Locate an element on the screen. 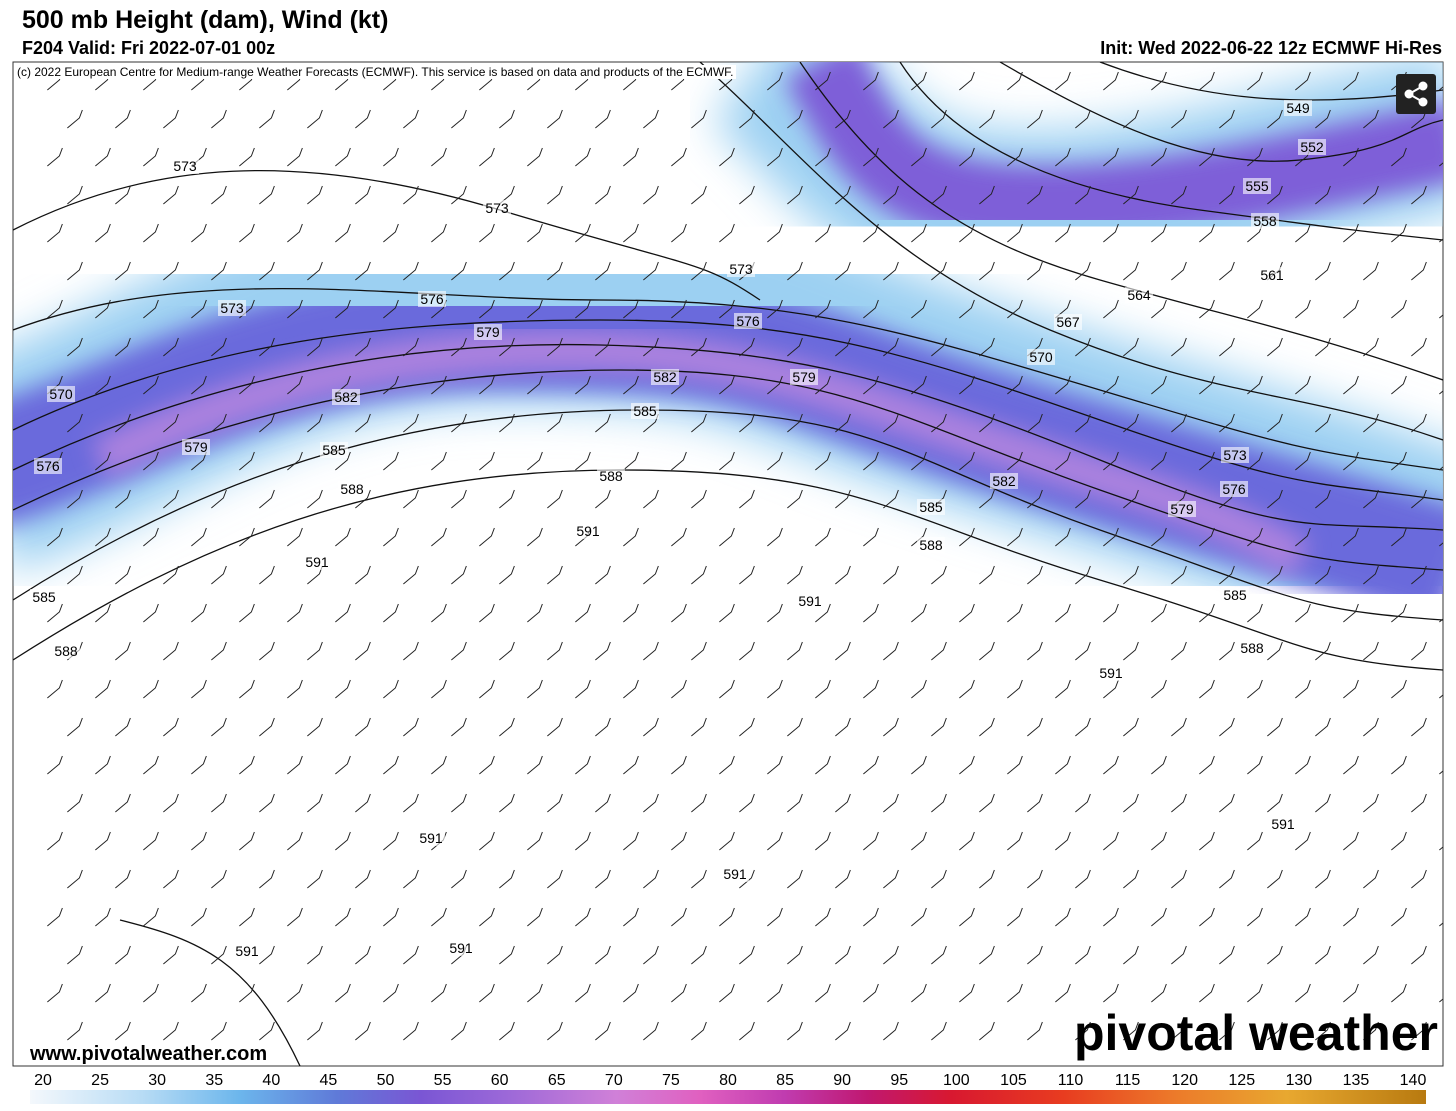 This screenshot has width=1456, height=1111. share-button is located at coordinates (1416, 94).